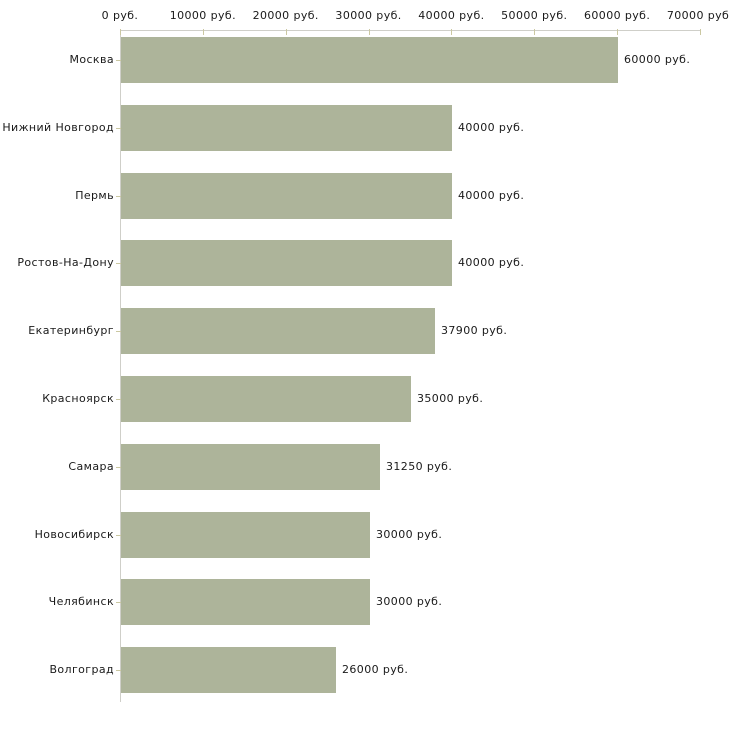 This screenshot has width=730, height=730. Describe the element at coordinates (120, 366) in the screenshot. I see `y-axis-line` at that location.